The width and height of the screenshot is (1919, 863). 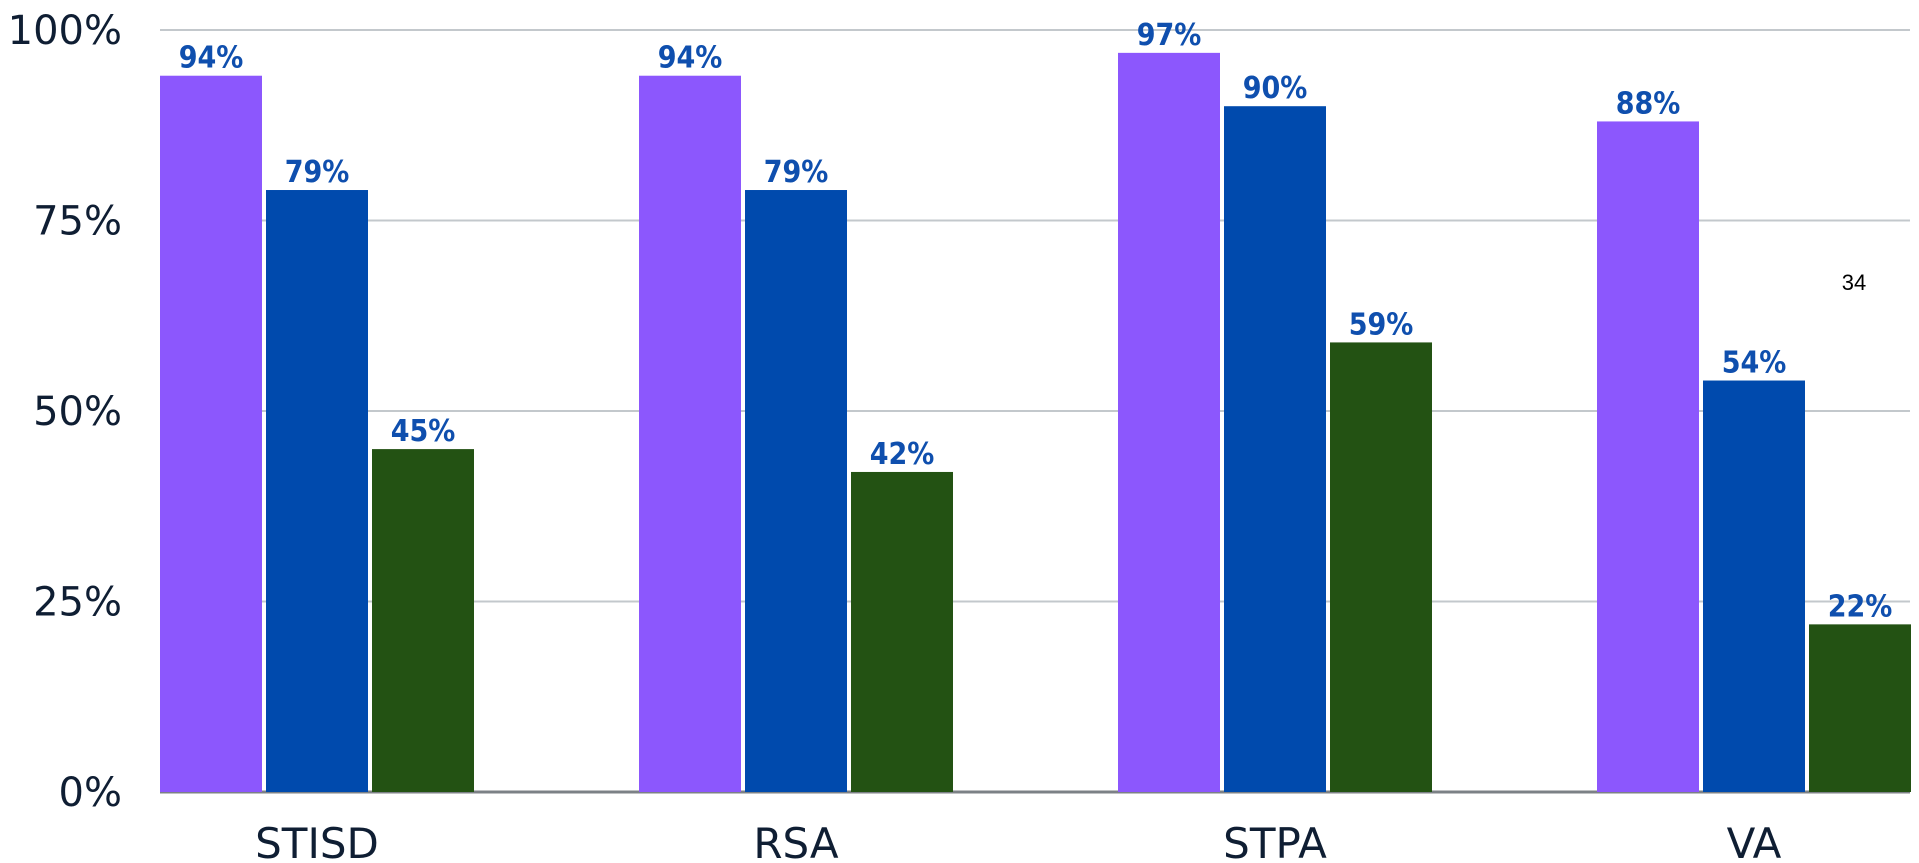 I want to click on x-tick-label: RSA, so click(x=796, y=841).